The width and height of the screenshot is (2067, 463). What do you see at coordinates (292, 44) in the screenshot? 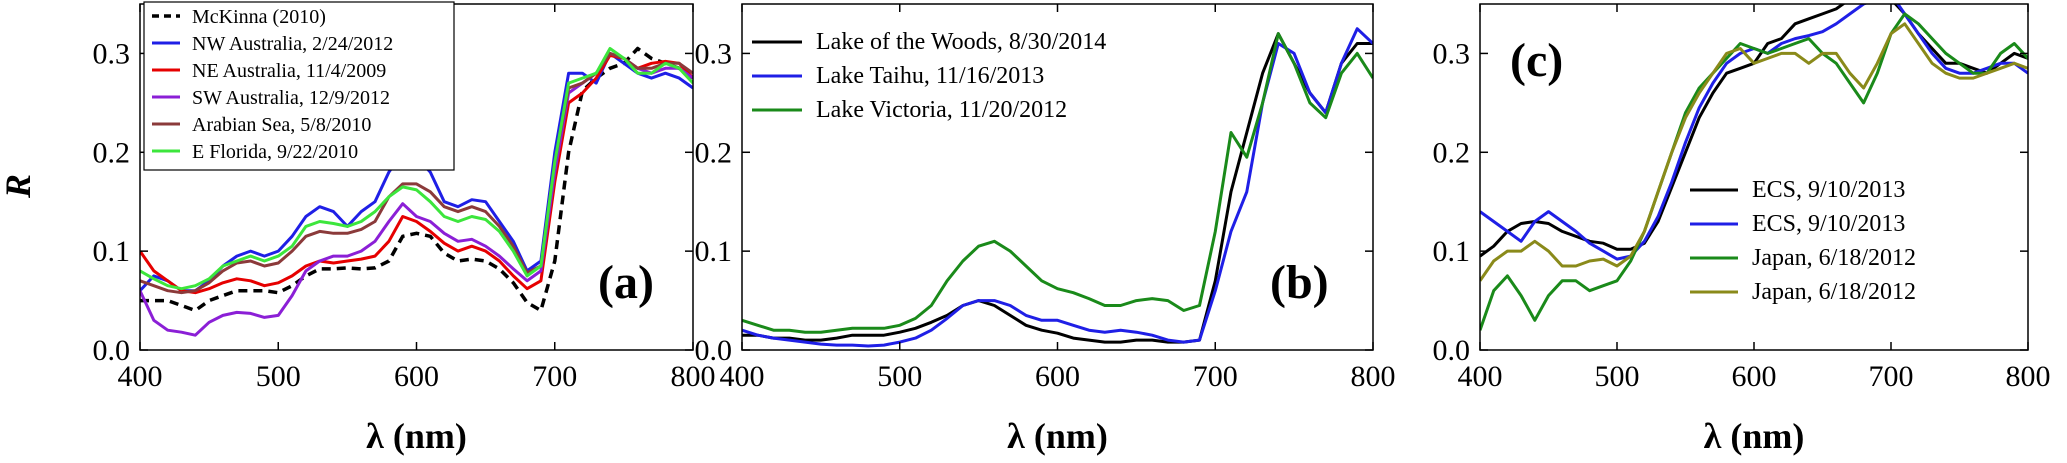
I see `legend-entry: NW Australia, 2/24/2012` at bounding box center [292, 44].